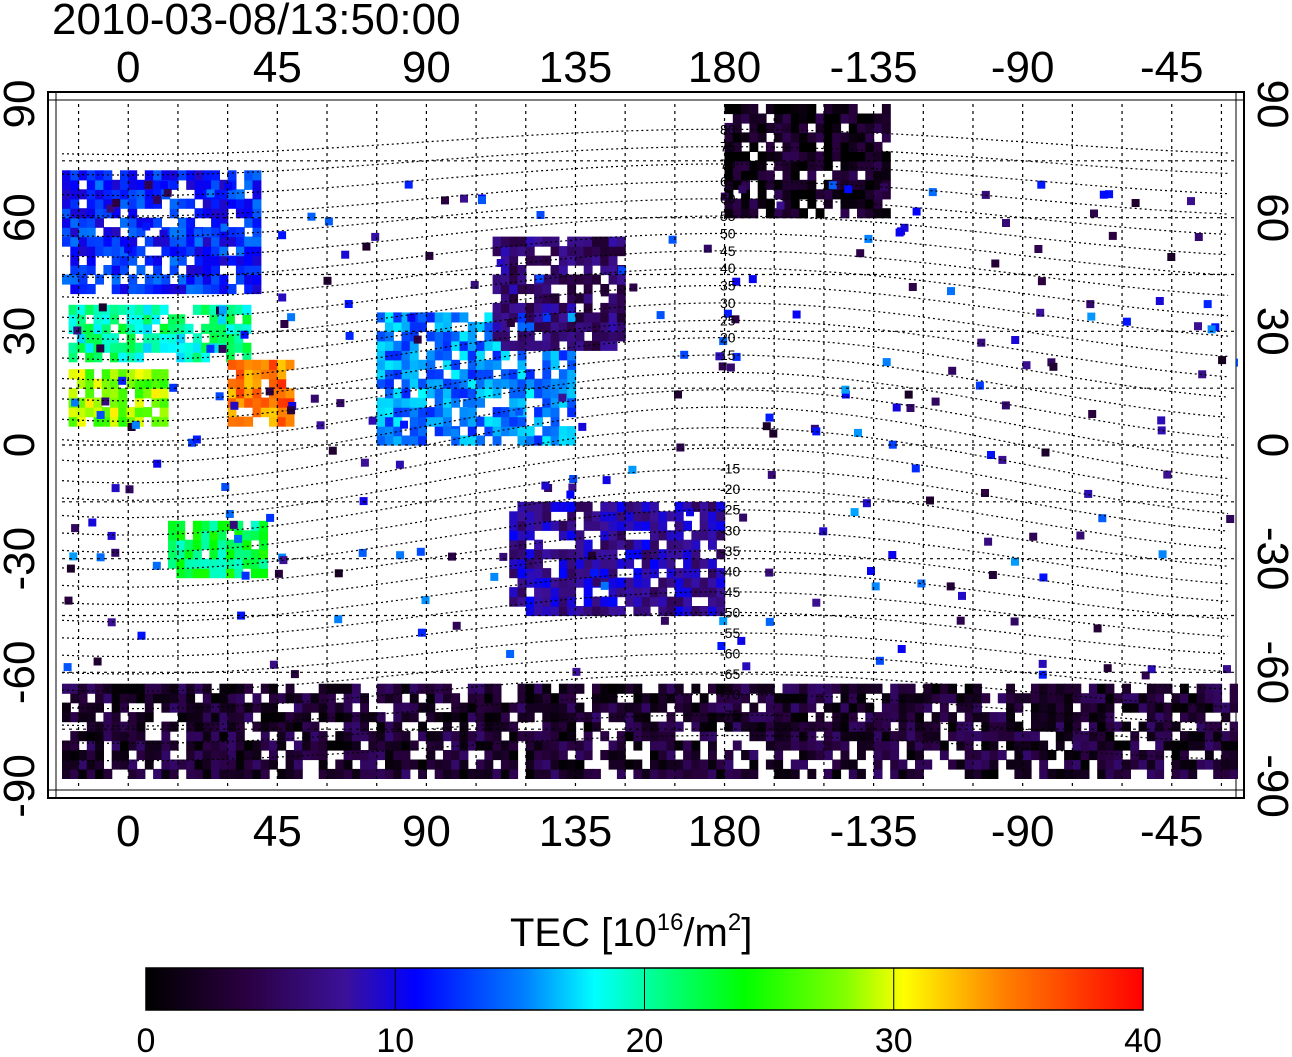 The width and height of the screenshot is (1292, 1057). I want to click on x-tick-bottom: 45, so click(277, 831).